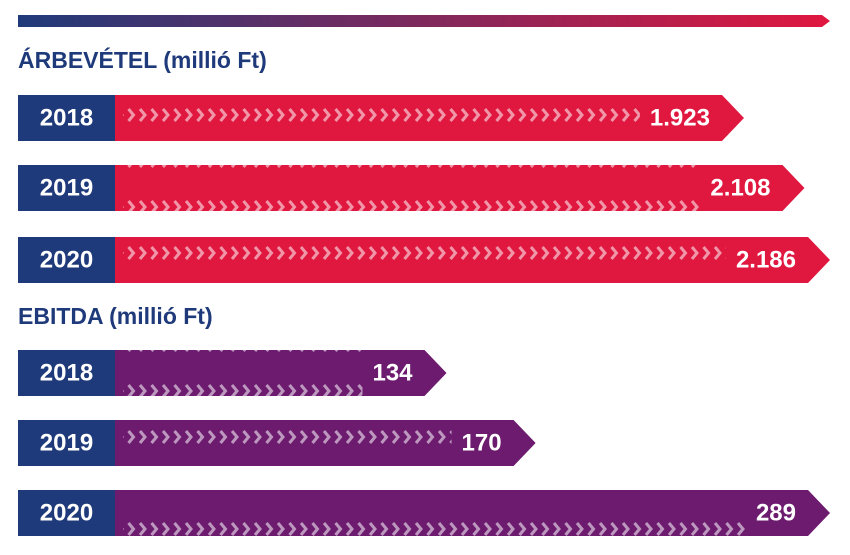  Describe the element at coordinates (142, 59) in the screenshot. I see `chart-title: ÁRBEVÉTEL (millió Ft)` at that location.